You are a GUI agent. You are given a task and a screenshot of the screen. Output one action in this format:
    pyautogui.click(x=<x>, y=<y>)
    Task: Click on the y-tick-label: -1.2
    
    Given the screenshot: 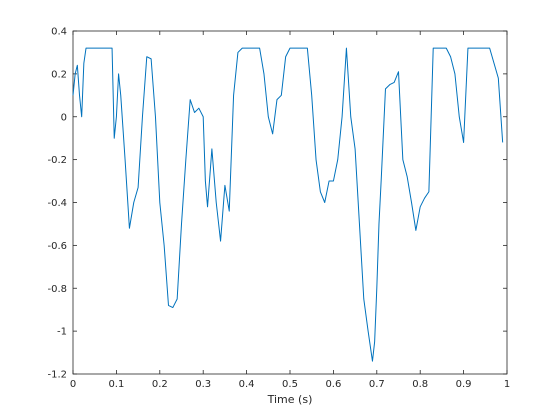 What is the action you would take?
    pyautogui.click(x=57, y=375)
    